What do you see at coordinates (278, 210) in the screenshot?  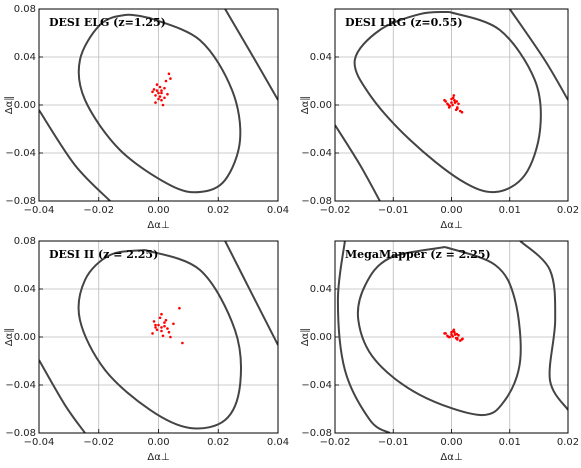 I see `x-tick-label: 0.04` at bounding box center [278, 210].